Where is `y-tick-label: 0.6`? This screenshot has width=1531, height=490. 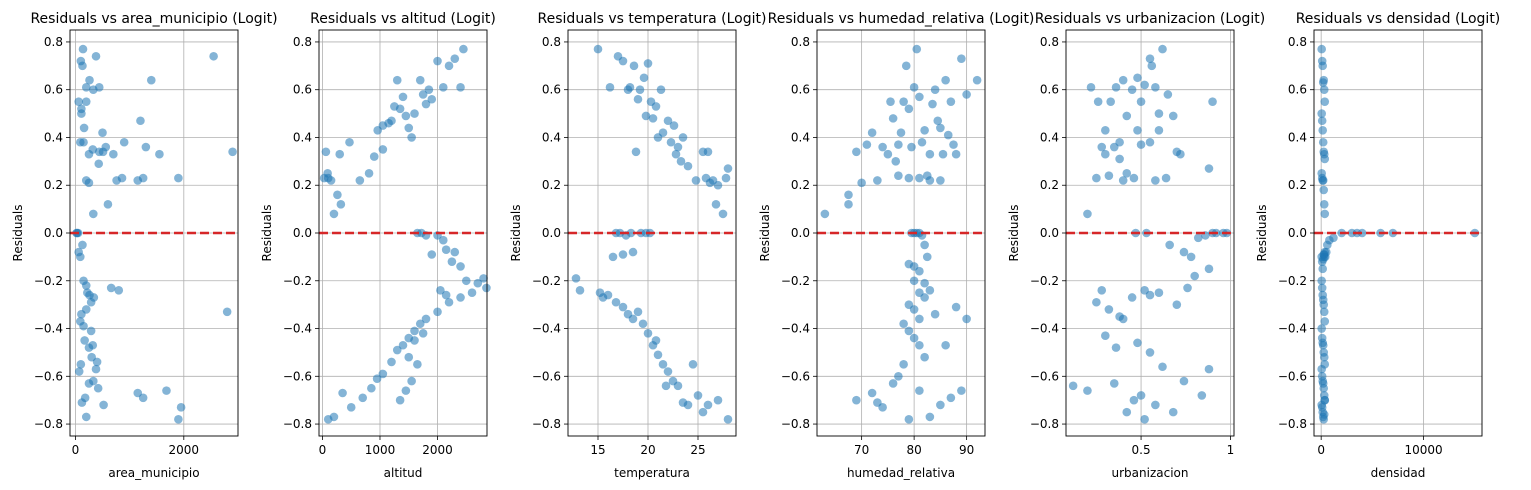
y-tick-label: 0.6 is located at coordinates (800, 90).